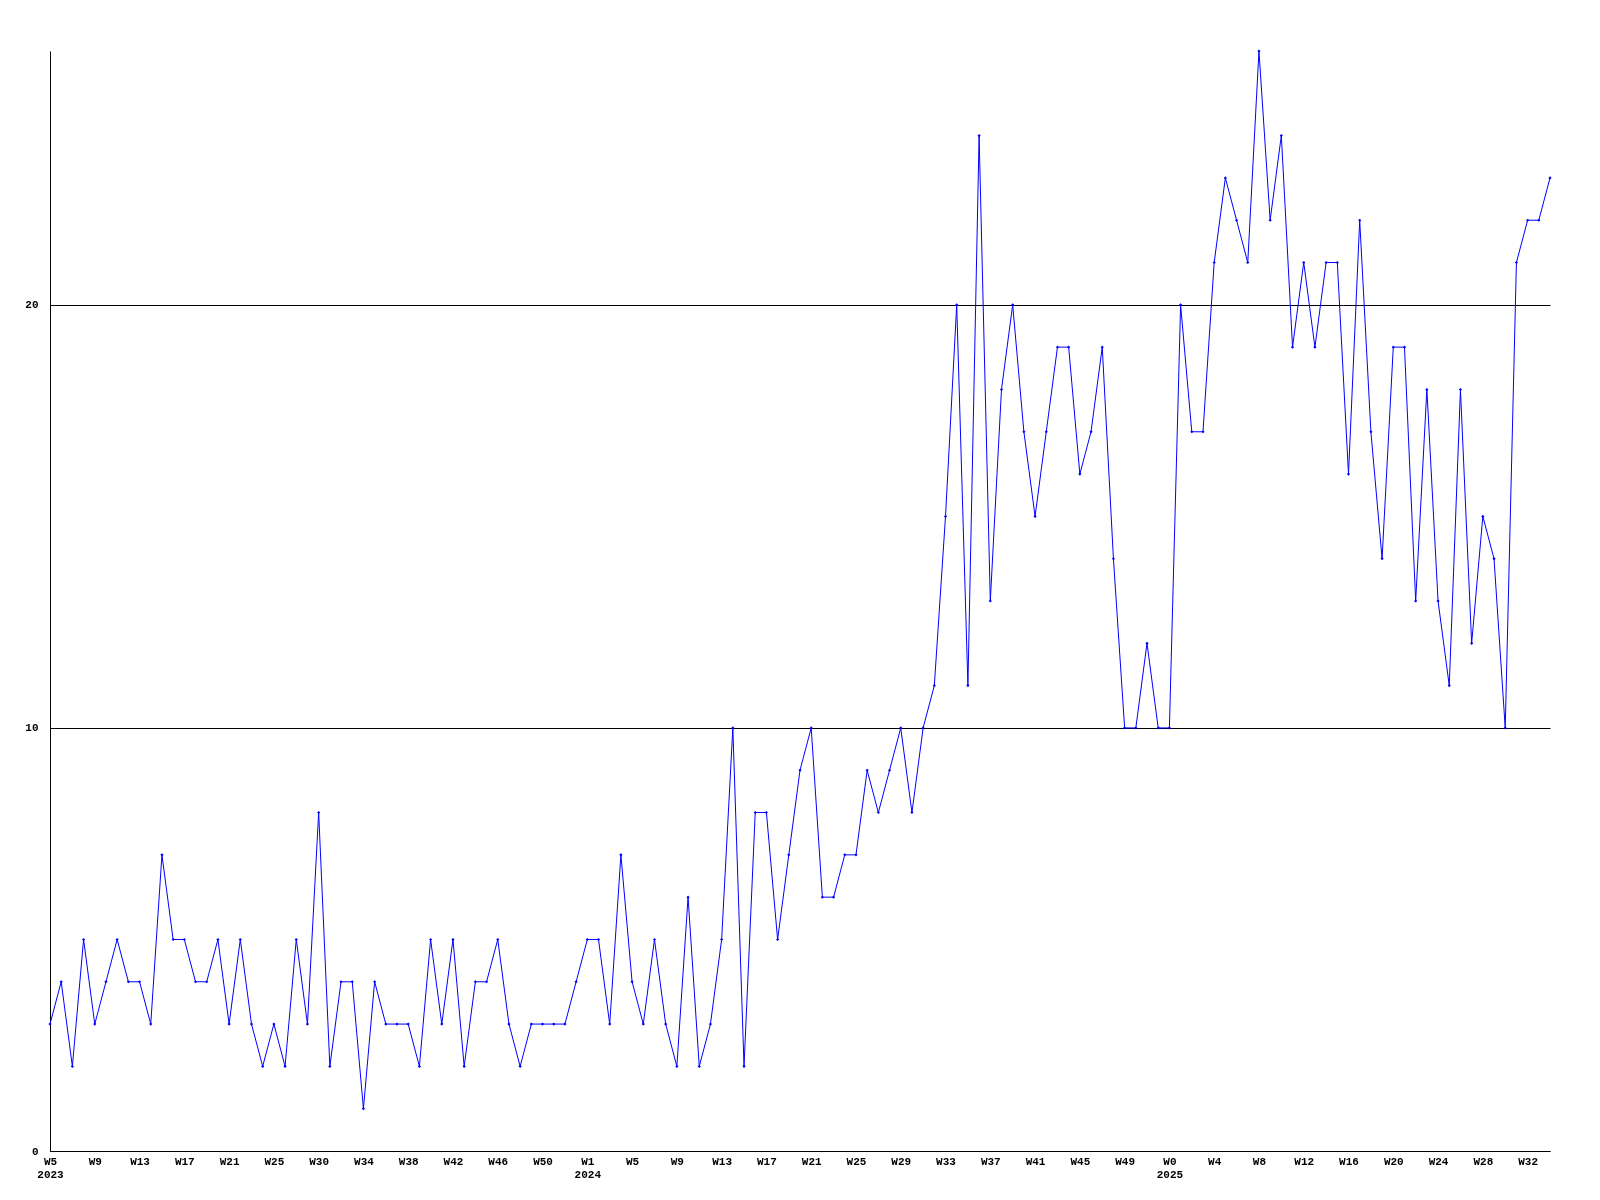 The height and width of the screenshot is (1200, 1600). What do you see at coordinates (1215, 1161) in the screenshot?
I see `x-tick-label: W4` at bounding box center [1215, 1161].